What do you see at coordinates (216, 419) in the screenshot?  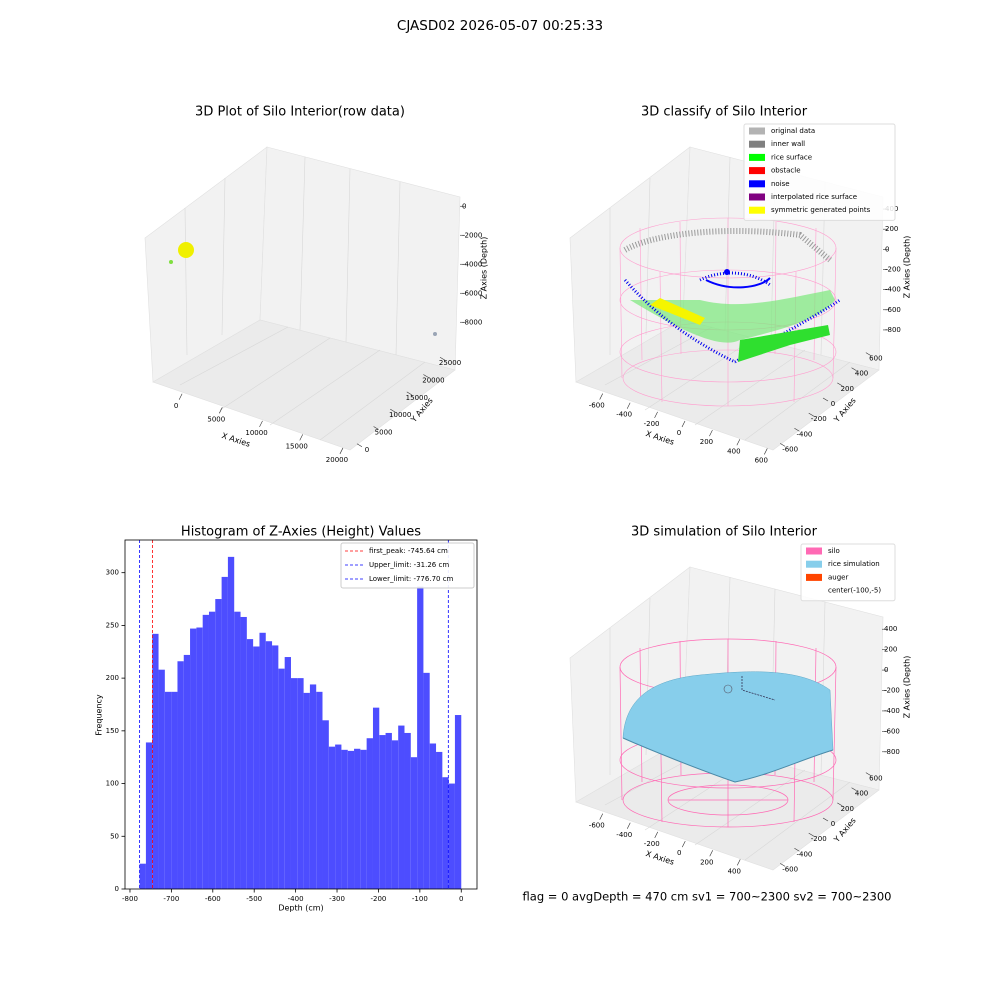 I see `x-tick-label: 5000` at bounding box center [216, 419].